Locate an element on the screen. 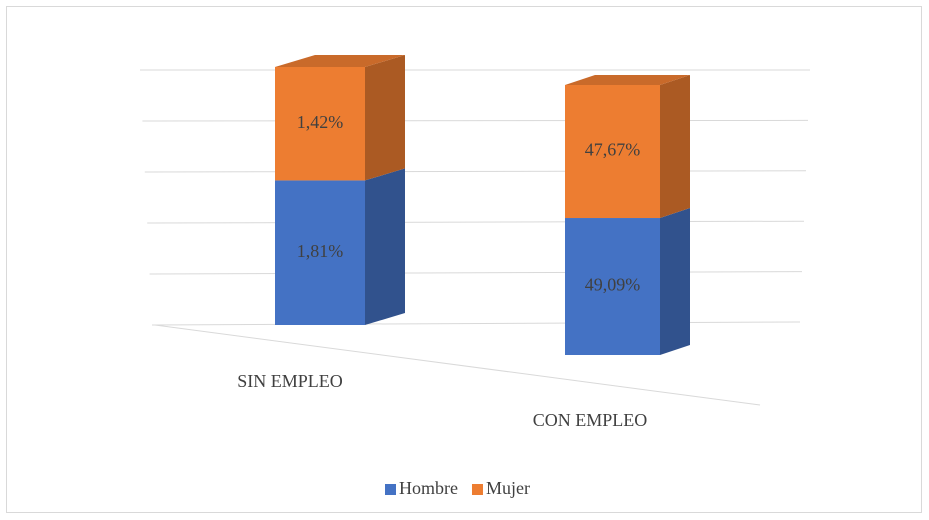  legend-label: Hombre is located at coordinates (428, 488).